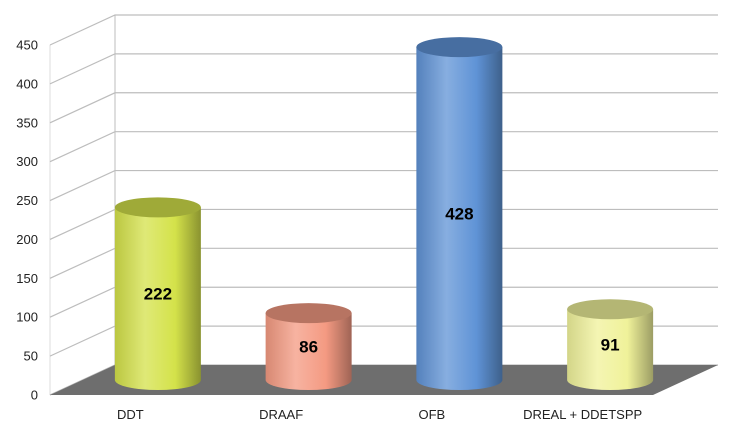 Image resolution: width=739 pixels, height=423 pixels. What do you see at coordinates (27, 45) in the screenshot?
I see `y-tick-label: 450` at bounding box center [27, 45].